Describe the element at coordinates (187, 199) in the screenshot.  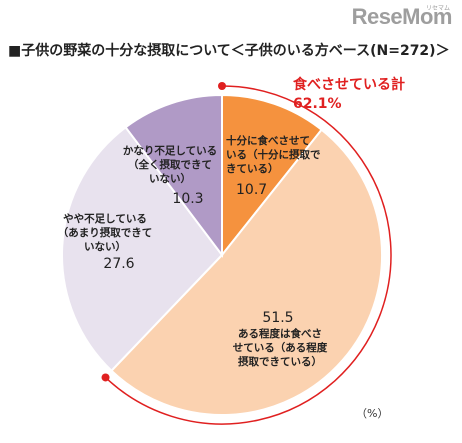
I see `slice-value-3: 10.3` at that location.